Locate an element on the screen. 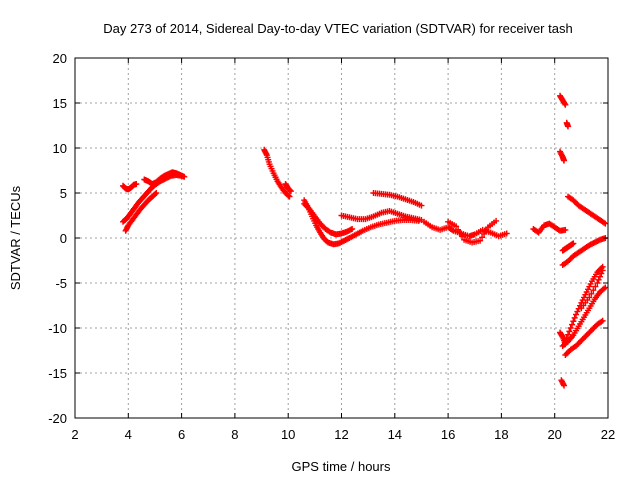 This screenshot has width=640, height=480. x-tick-label: 8 is located at coordinates (234, 434).